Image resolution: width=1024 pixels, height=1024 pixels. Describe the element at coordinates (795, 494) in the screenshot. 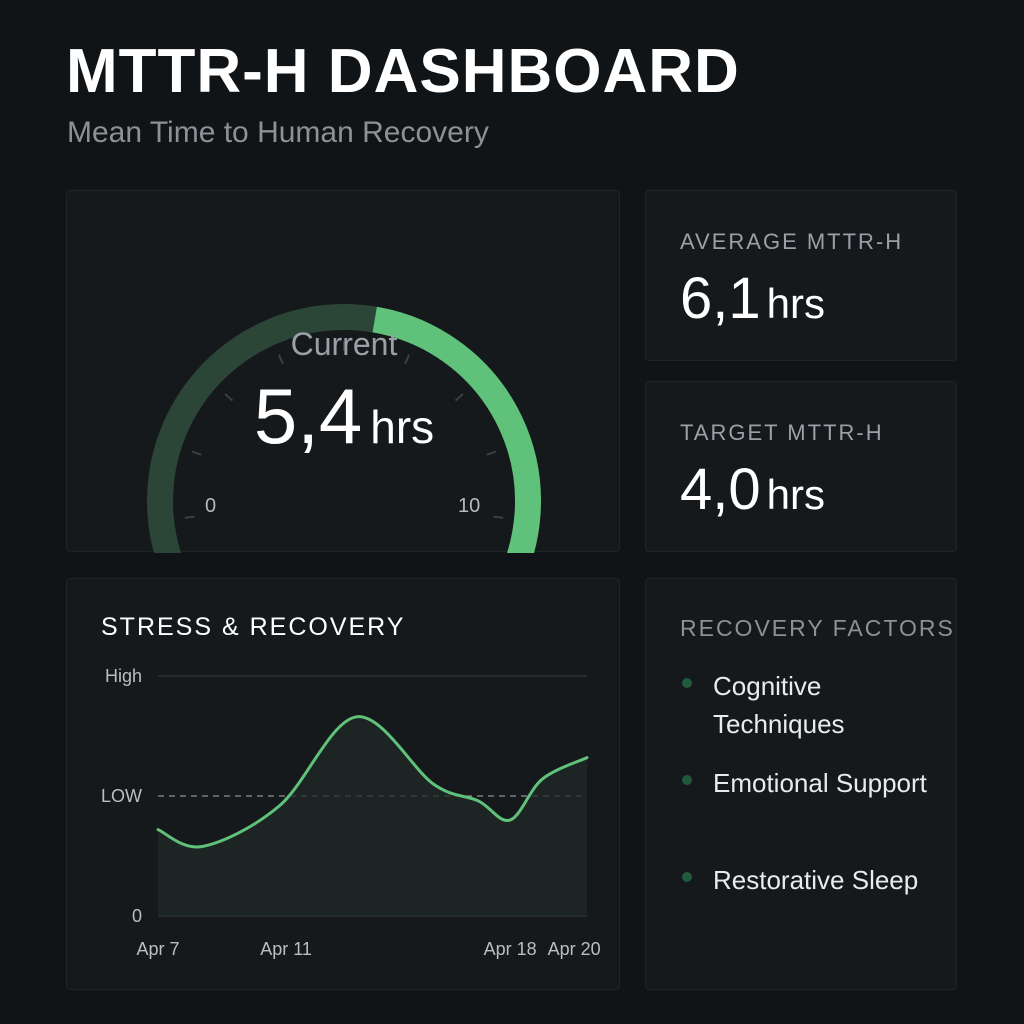

I see `target-mttr-unit: hrs` at that location.